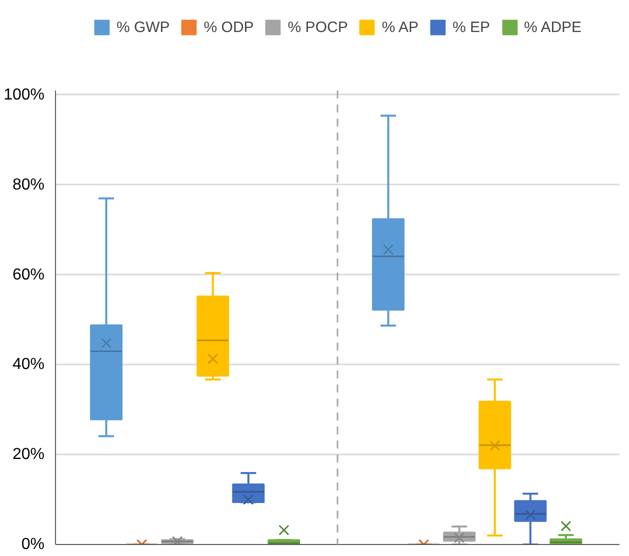 The height and width of the screenshot is (556, 629). Describe the element at coordinates (553, 27) in the screenshot. I see `legend-label: % ADPE` at that location.